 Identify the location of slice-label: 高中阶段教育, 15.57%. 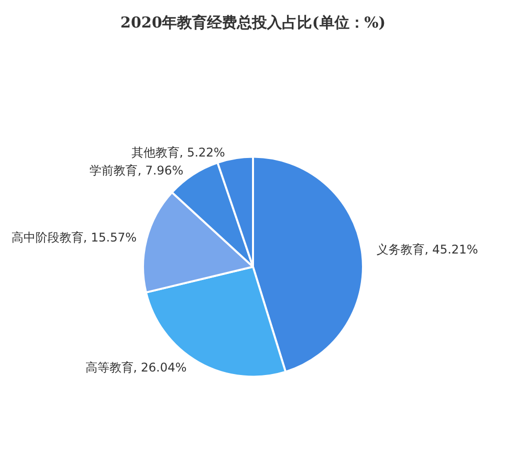
(74, 237).